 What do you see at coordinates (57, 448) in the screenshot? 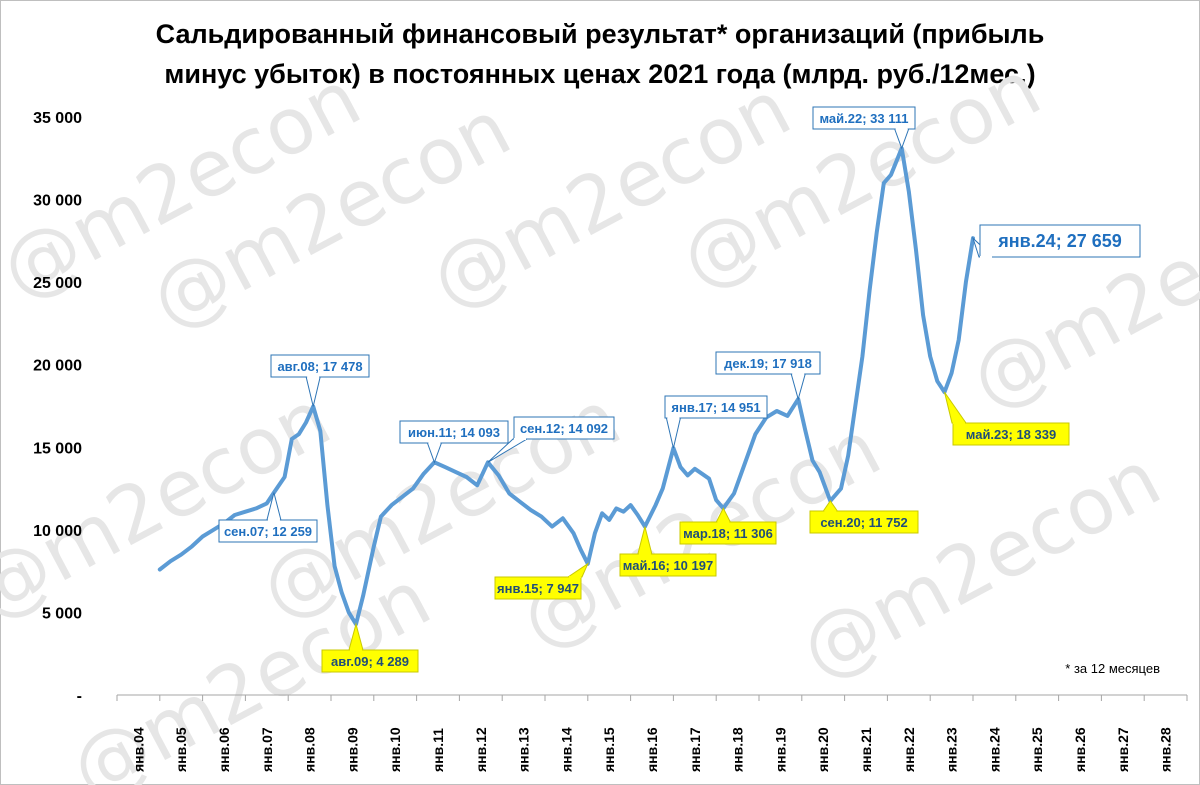
I see `y-tick-label: 15 000` at bounding box center [57, 448].